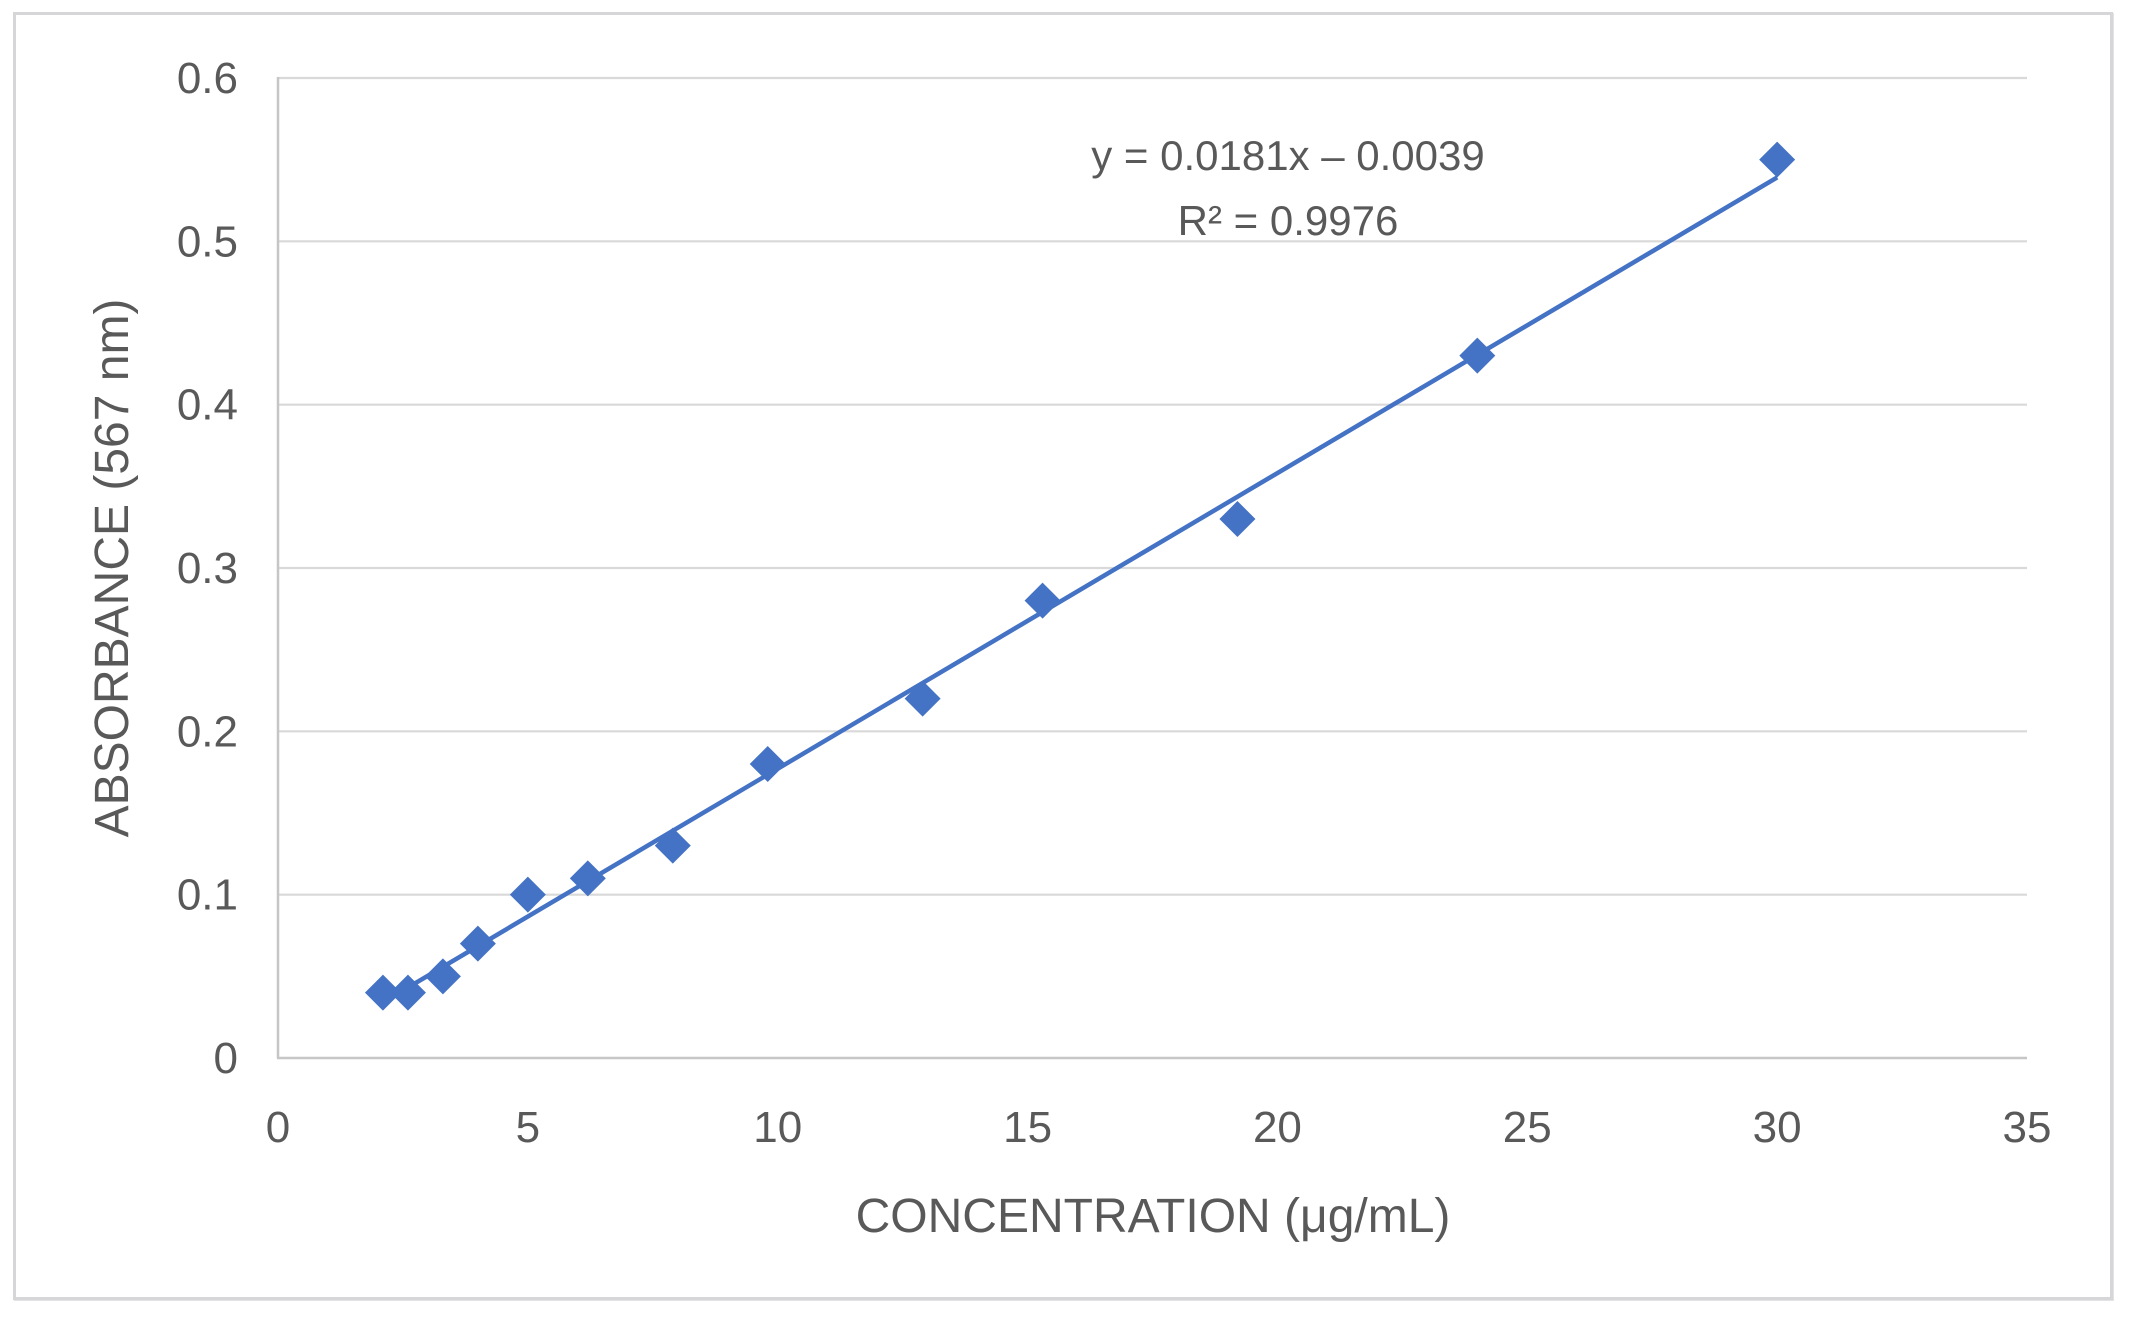 Image resolution: width=2135 pixels, height=1321 pixels. I want to click on y-tick-label: 0.1, so click(207, 895).